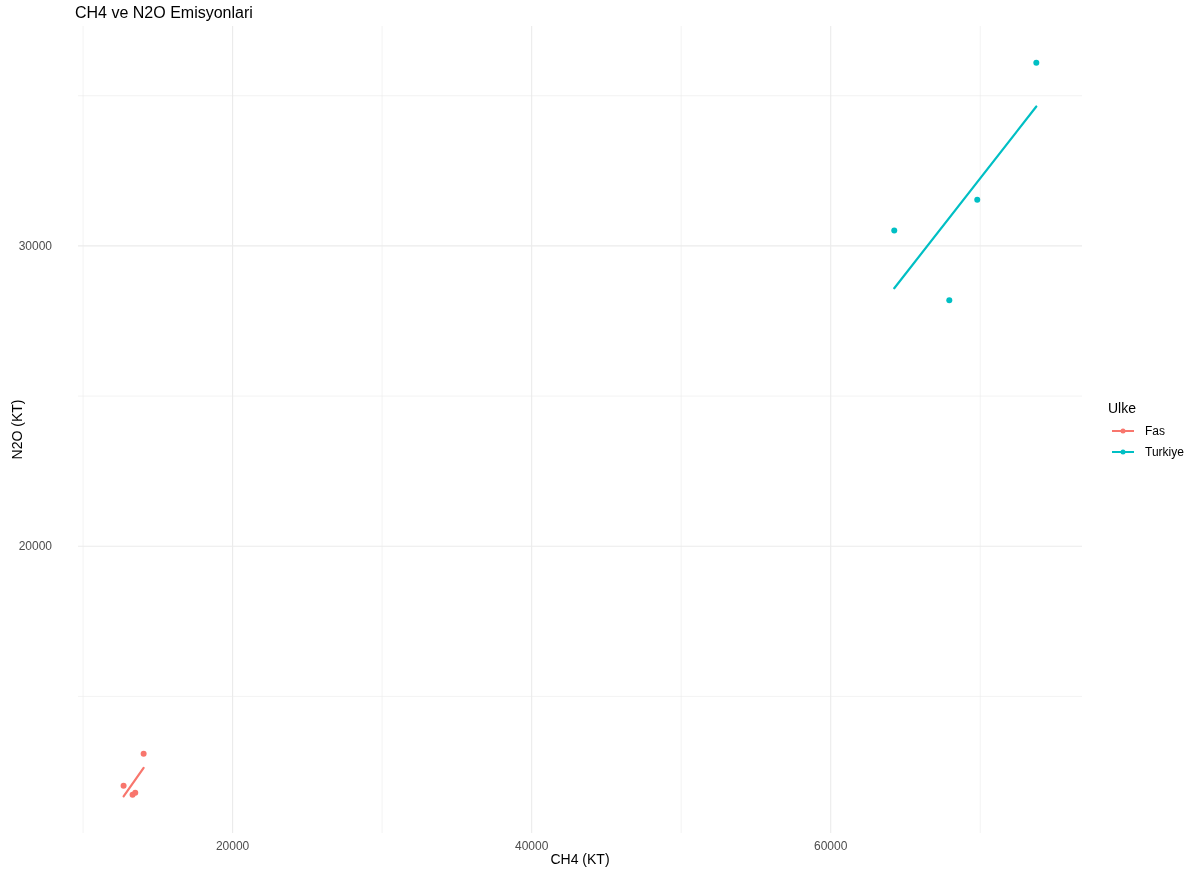 This screenshot has width=1198, height=872. I want to click on y-axis-title: N2O (KT), so click(17, 429).